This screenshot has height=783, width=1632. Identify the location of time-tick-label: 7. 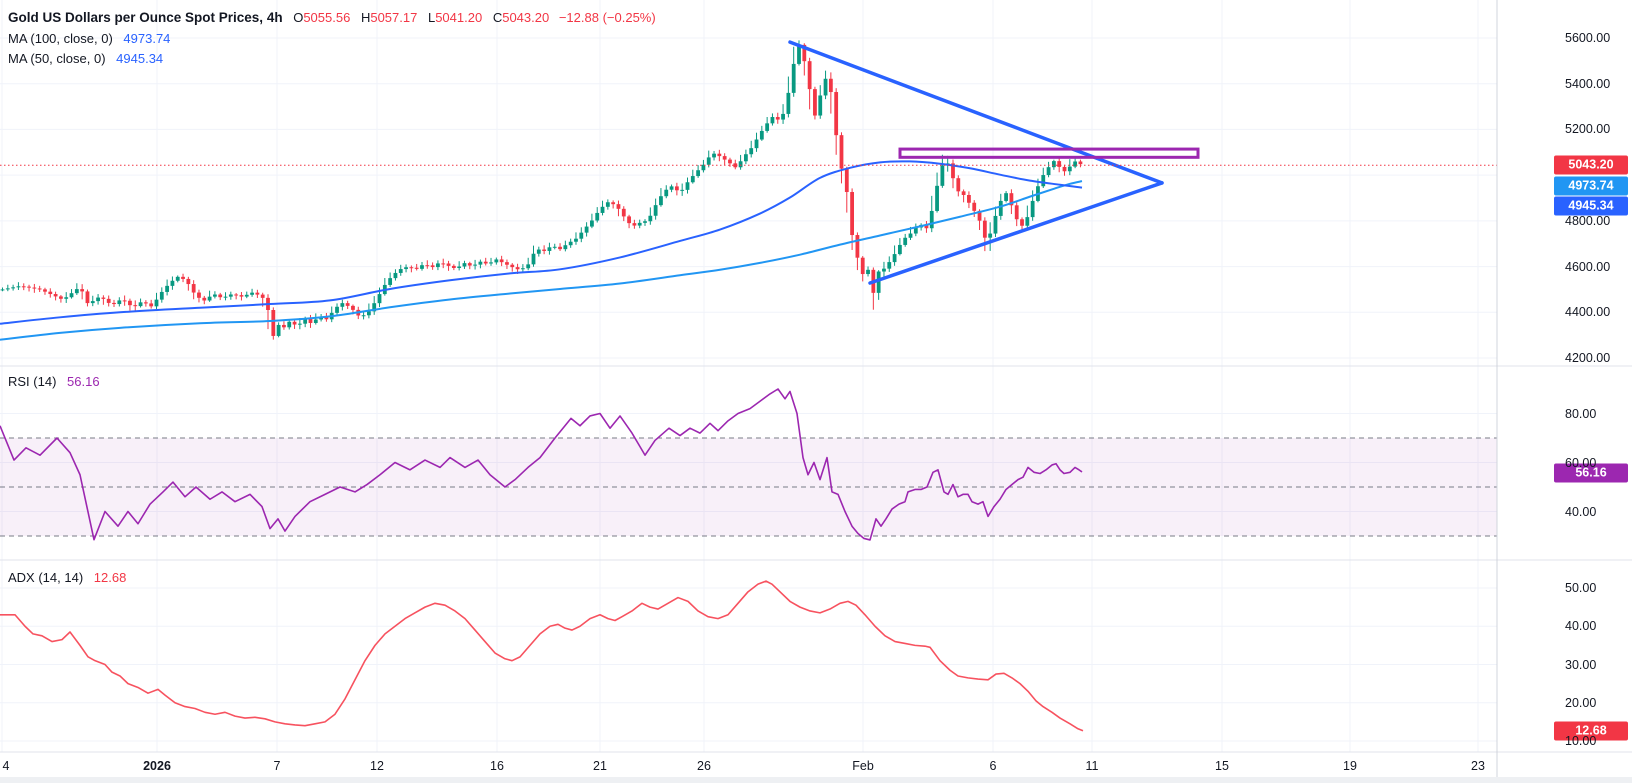
(277, 766).